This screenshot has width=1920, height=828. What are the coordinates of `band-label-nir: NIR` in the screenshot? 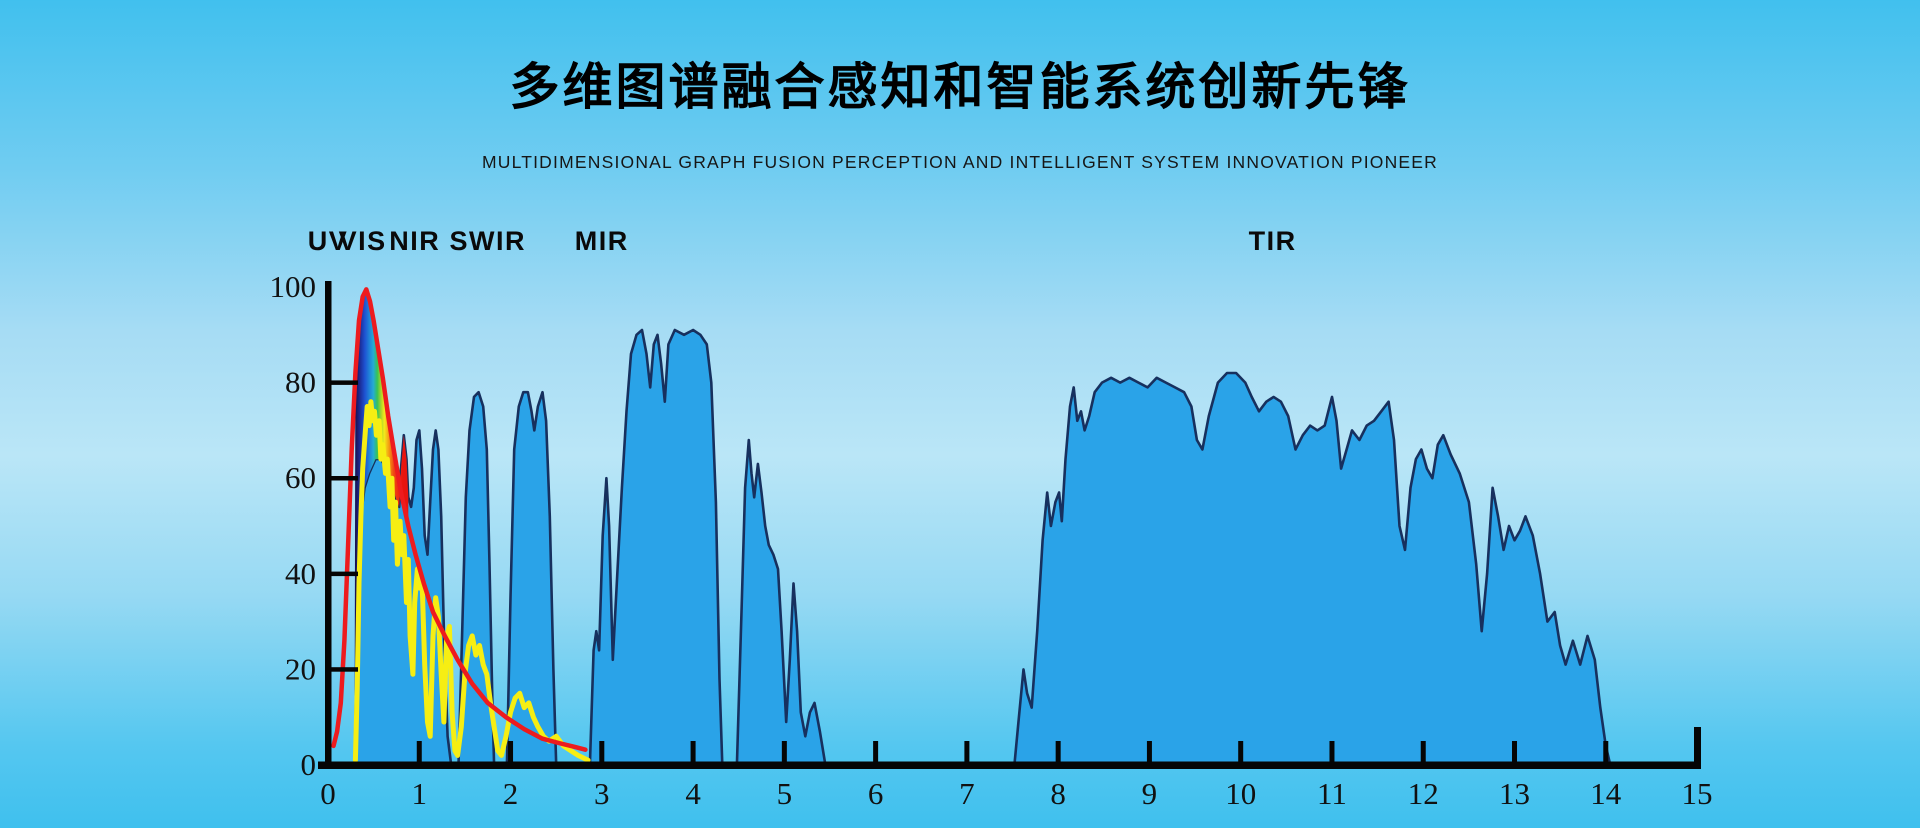 It's located at (414, 241).